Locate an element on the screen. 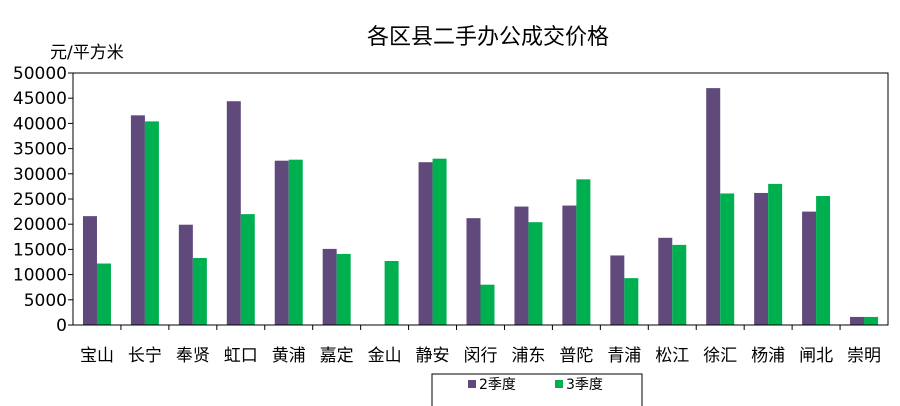 The image size is (900, 406). chart-title: 各区县二手办公成交价格 is located at coordinates (488, 37).